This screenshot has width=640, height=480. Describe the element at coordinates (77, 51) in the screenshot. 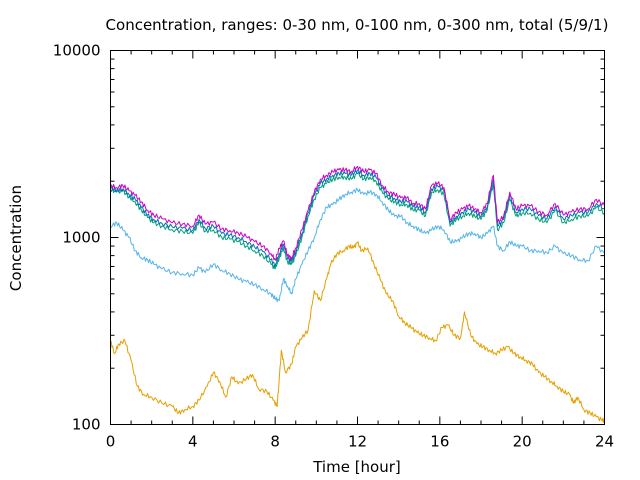

I see `y-tick-label: 10000` at that location.